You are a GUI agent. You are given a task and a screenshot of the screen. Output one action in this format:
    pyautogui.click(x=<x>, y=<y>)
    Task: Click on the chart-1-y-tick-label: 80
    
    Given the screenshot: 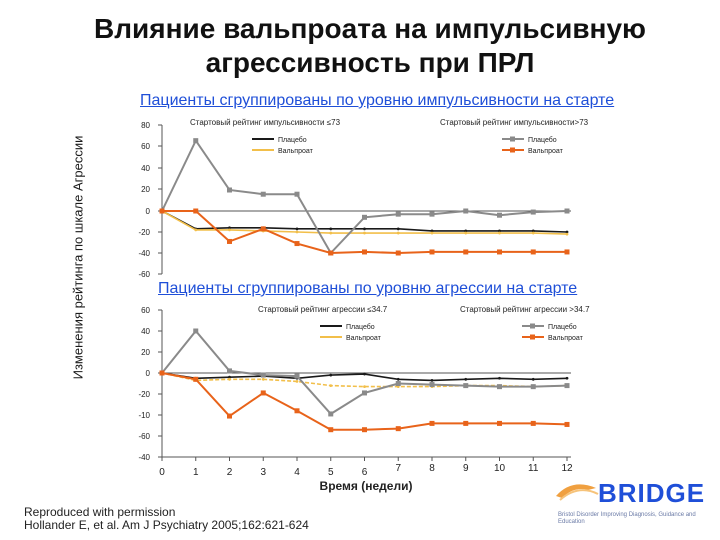 What is the action you would take?
    pyautogui.click(x=145, y=125)
    